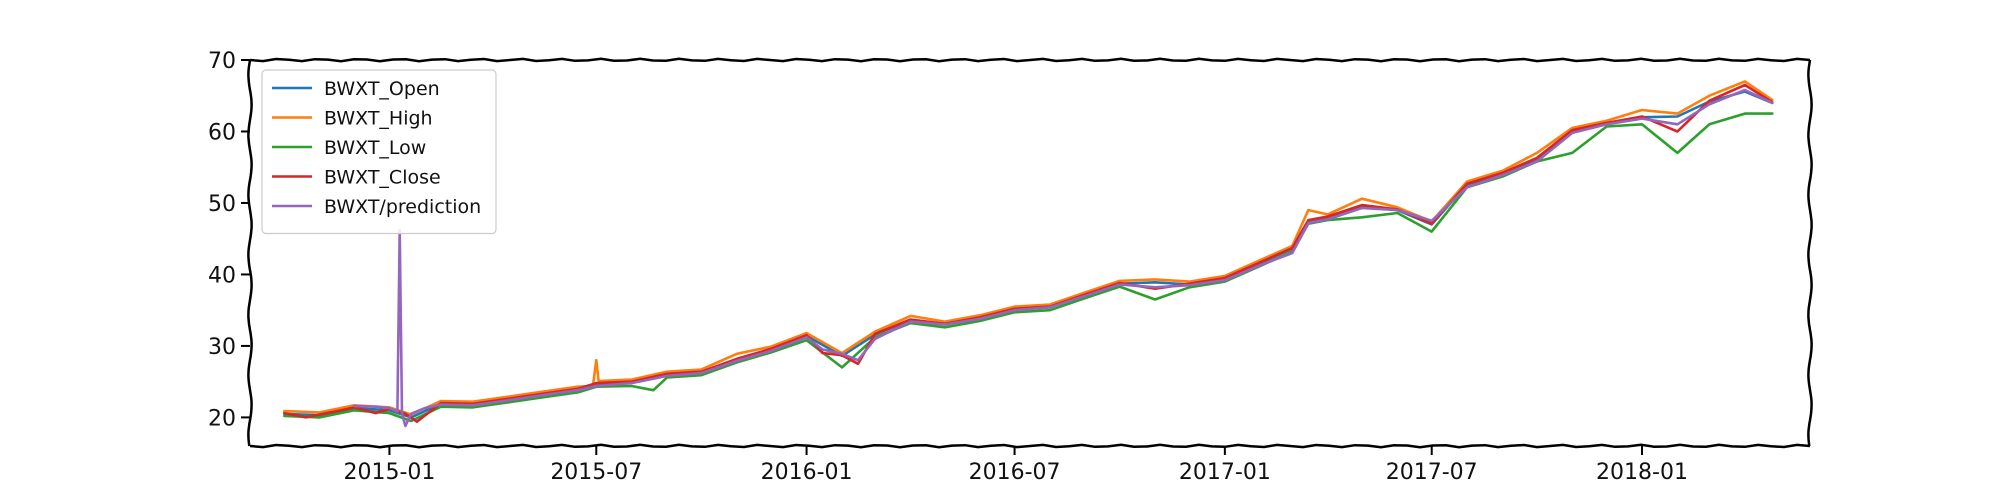 The height and width of the screenshot is (500, 2000). Describe the element at coordinates (222, 204) in the screenshot. I see `y-tick-label: 50` at that location.